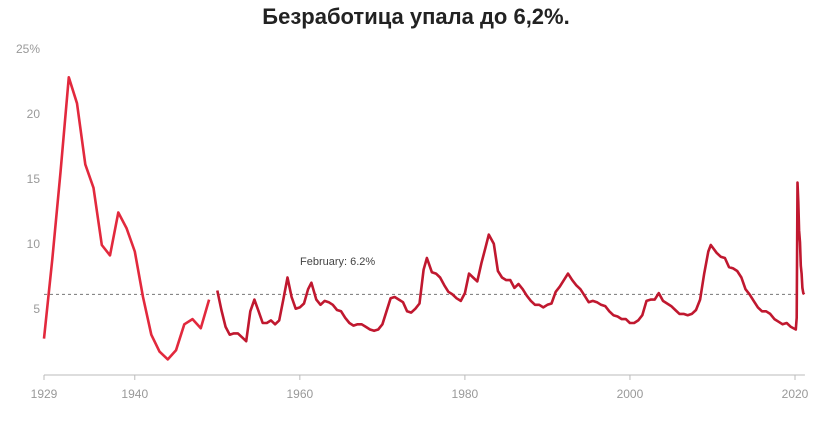 This screenshot has height=430, width=833. What do you see at coordinates (299, 394) in the screenshot?
I see `x-tick-label: 1960` at bounding box center [299, 394].